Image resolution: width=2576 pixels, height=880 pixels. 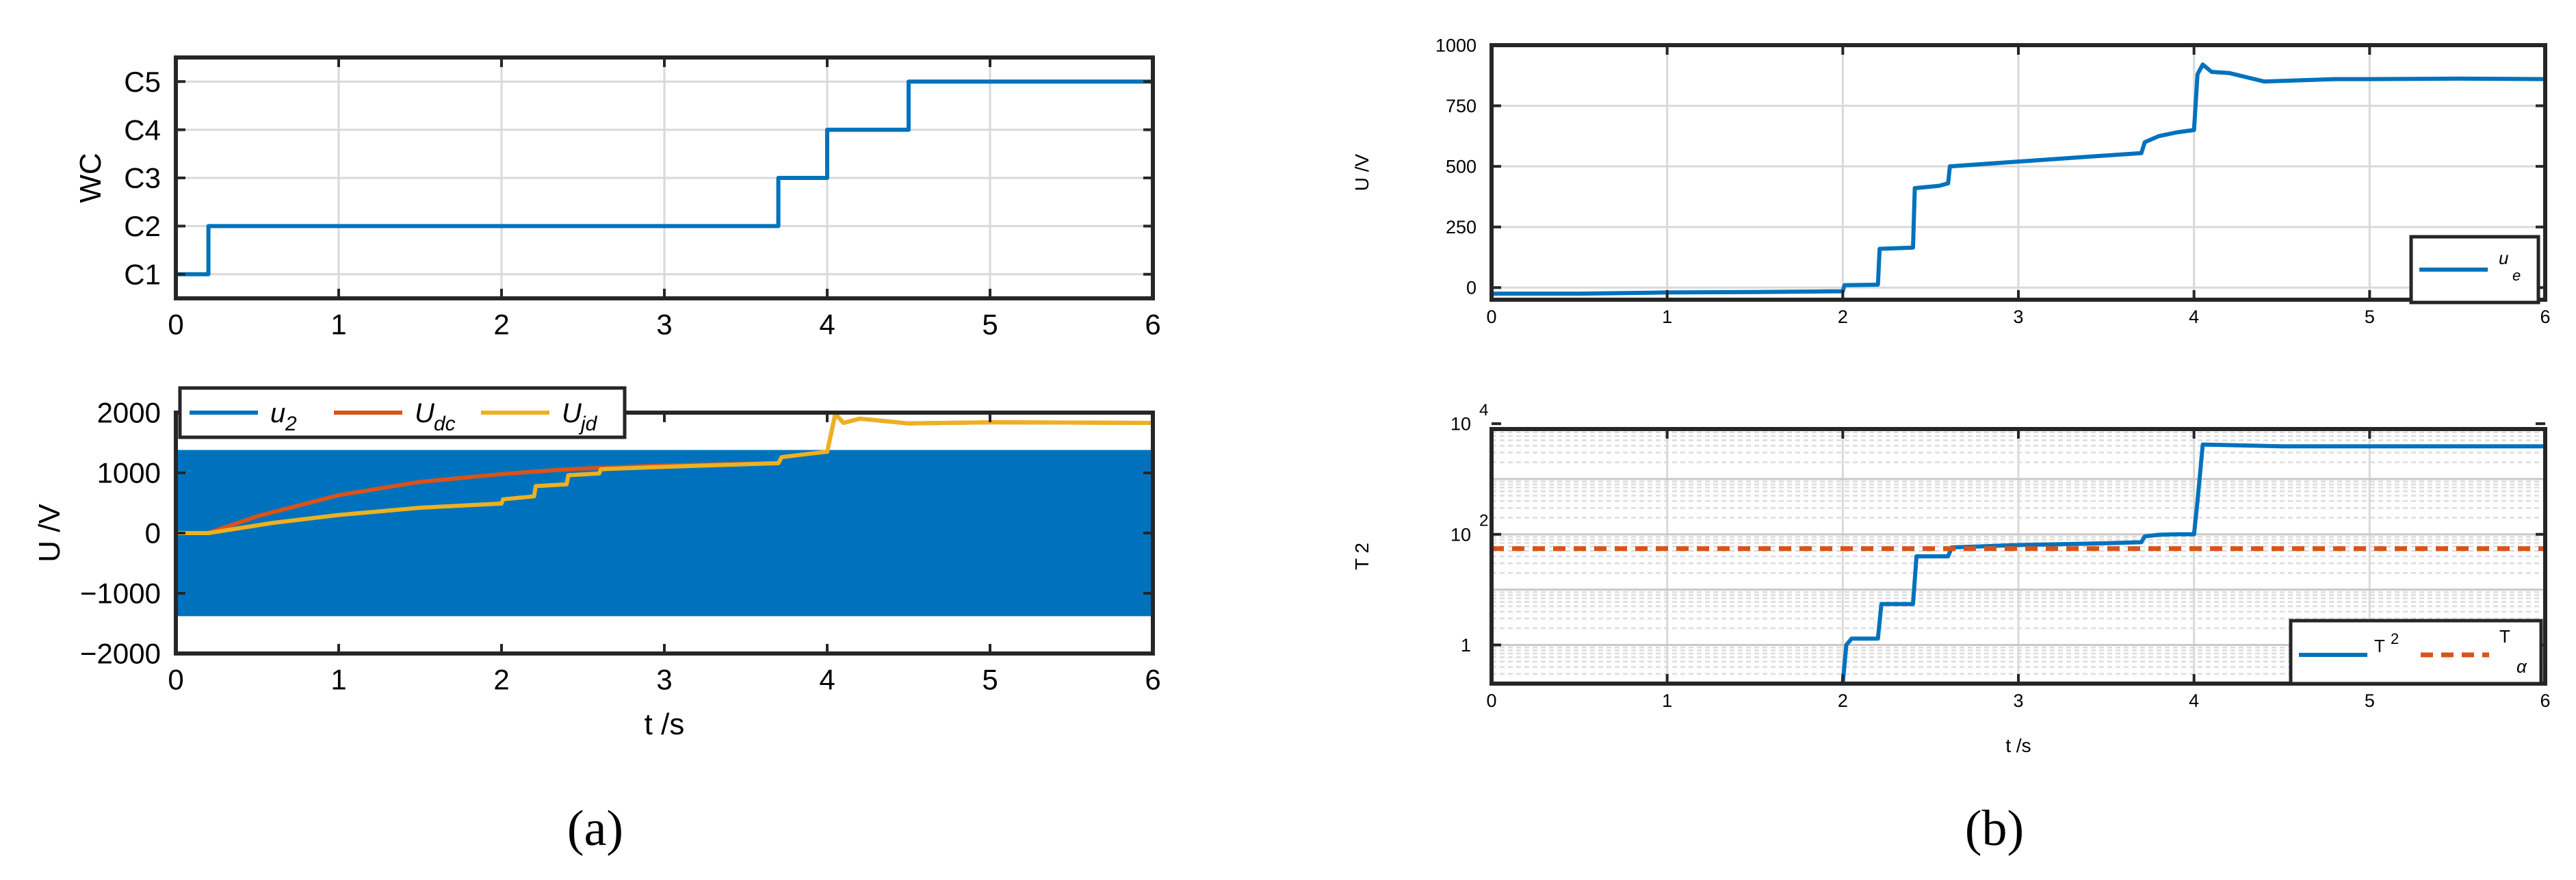 I want to click on series-line-wc, so click(x=664, y=177).